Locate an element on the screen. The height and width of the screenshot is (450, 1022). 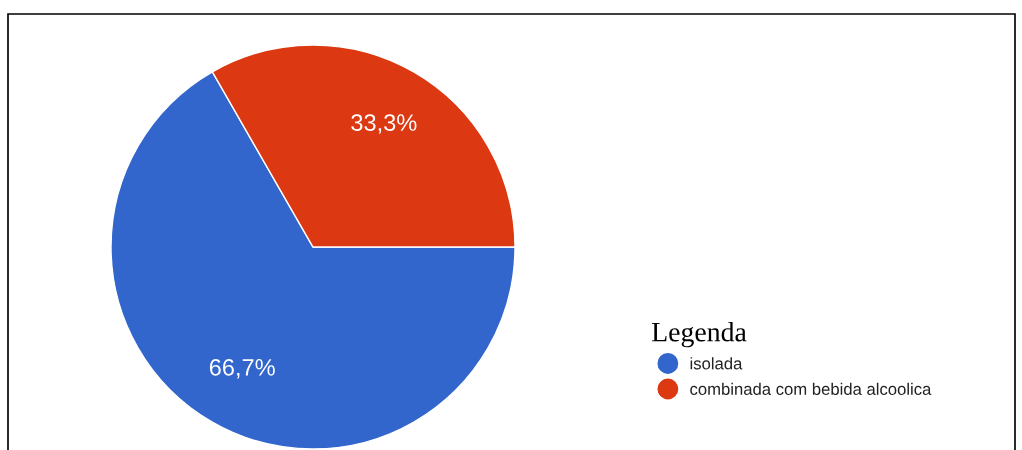
legend-title: Legenda is located at coordinates (699, 334).